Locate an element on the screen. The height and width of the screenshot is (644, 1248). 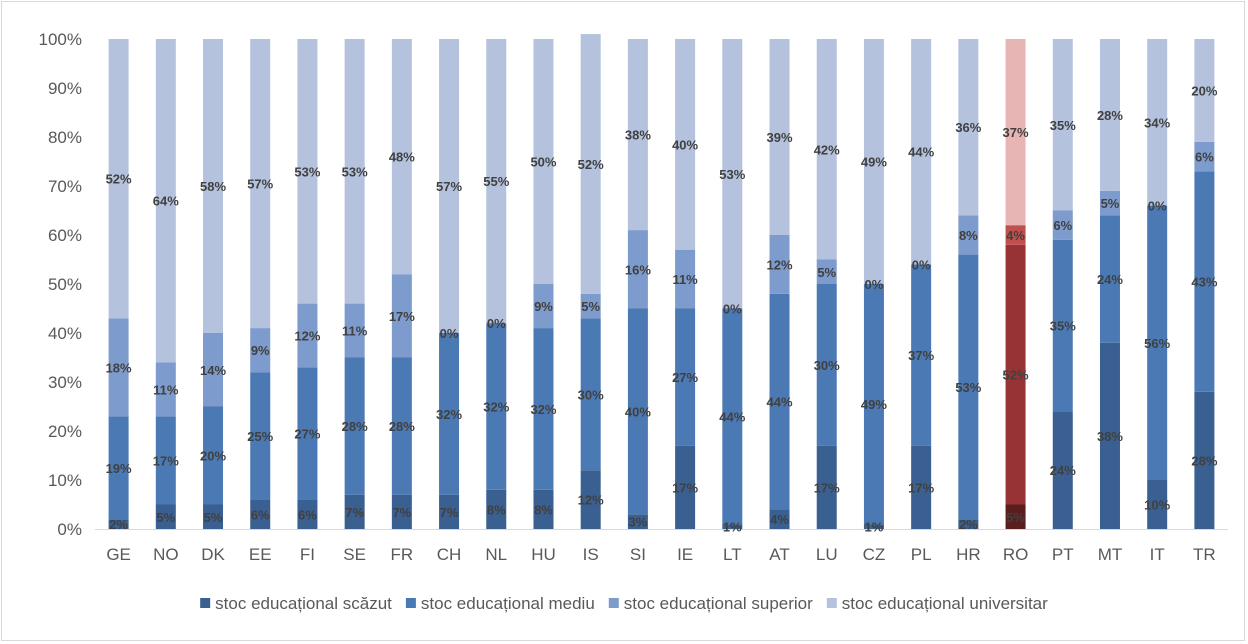
x-tick-label: EE is located at coordinates (260, 554).